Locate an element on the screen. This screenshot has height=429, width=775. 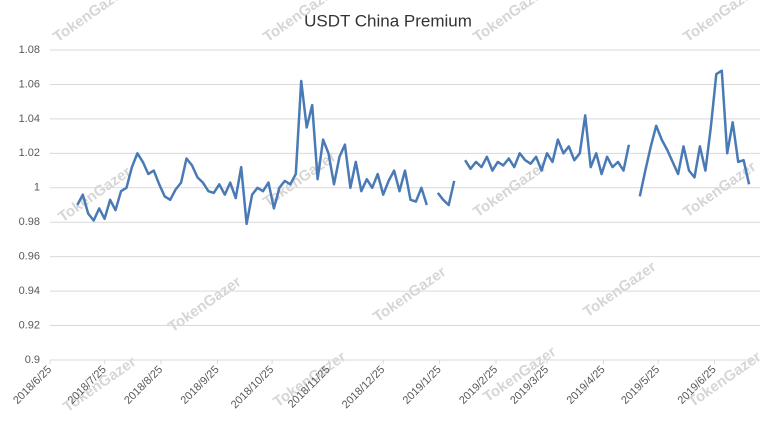
y-tick-label: 1 is located at coordinates (37, 188).